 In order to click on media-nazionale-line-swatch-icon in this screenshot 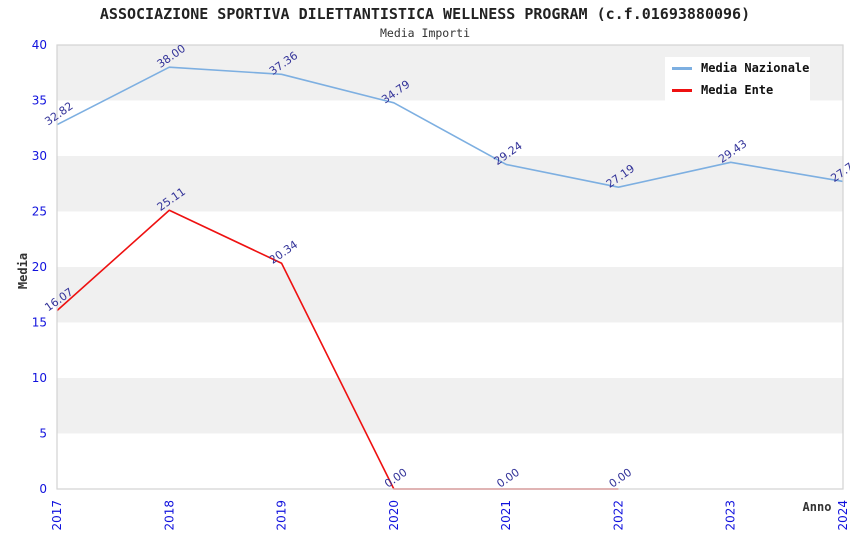, I will do `click(682, 68)`.